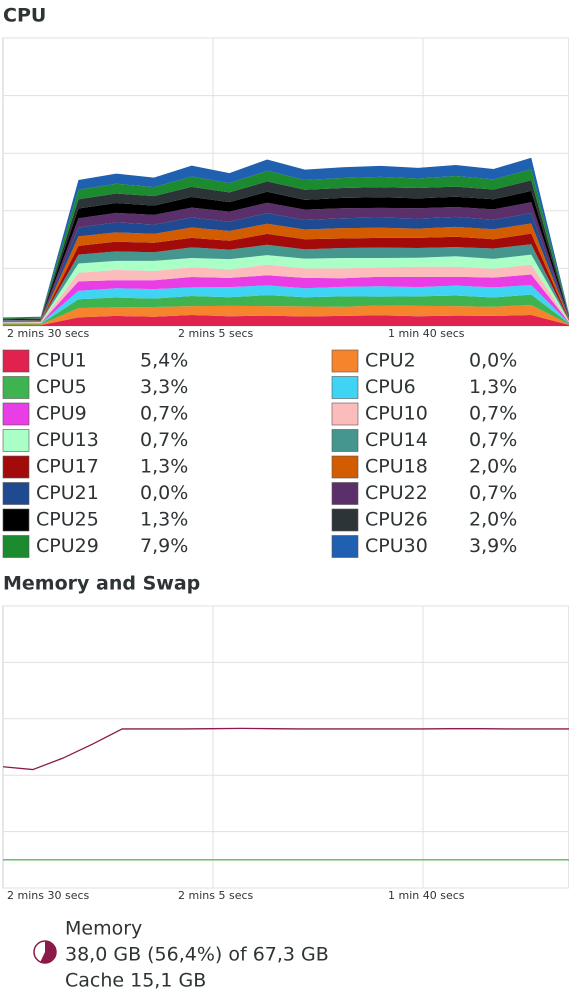 The height and width of the screenshot is (1004, 569). I want to click on legend-name: CPU2, so click(390, 361).